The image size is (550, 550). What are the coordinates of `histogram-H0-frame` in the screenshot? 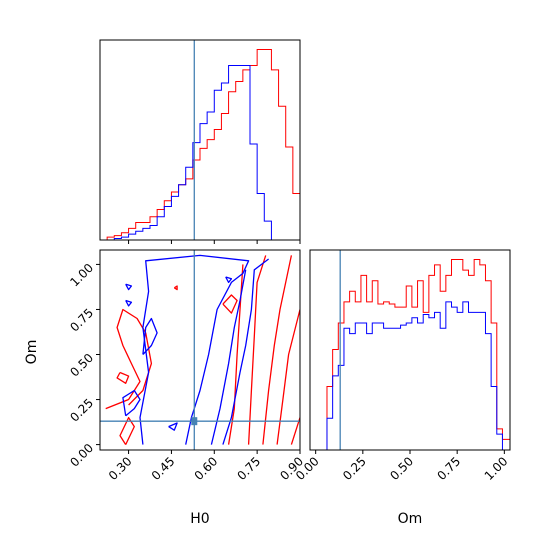 It's located at (200, 140).